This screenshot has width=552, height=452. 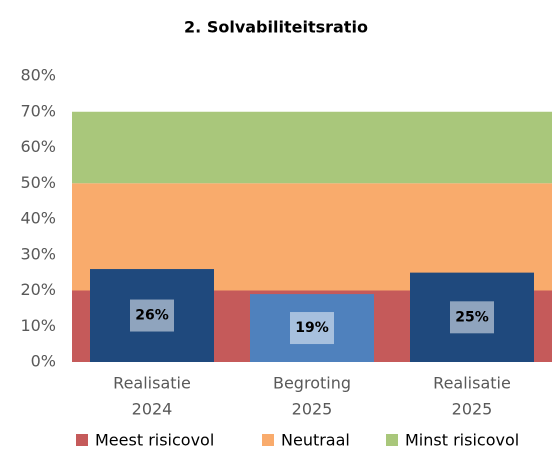 I want to click on y-tick-label: 0%, so click(x=43, y=361).